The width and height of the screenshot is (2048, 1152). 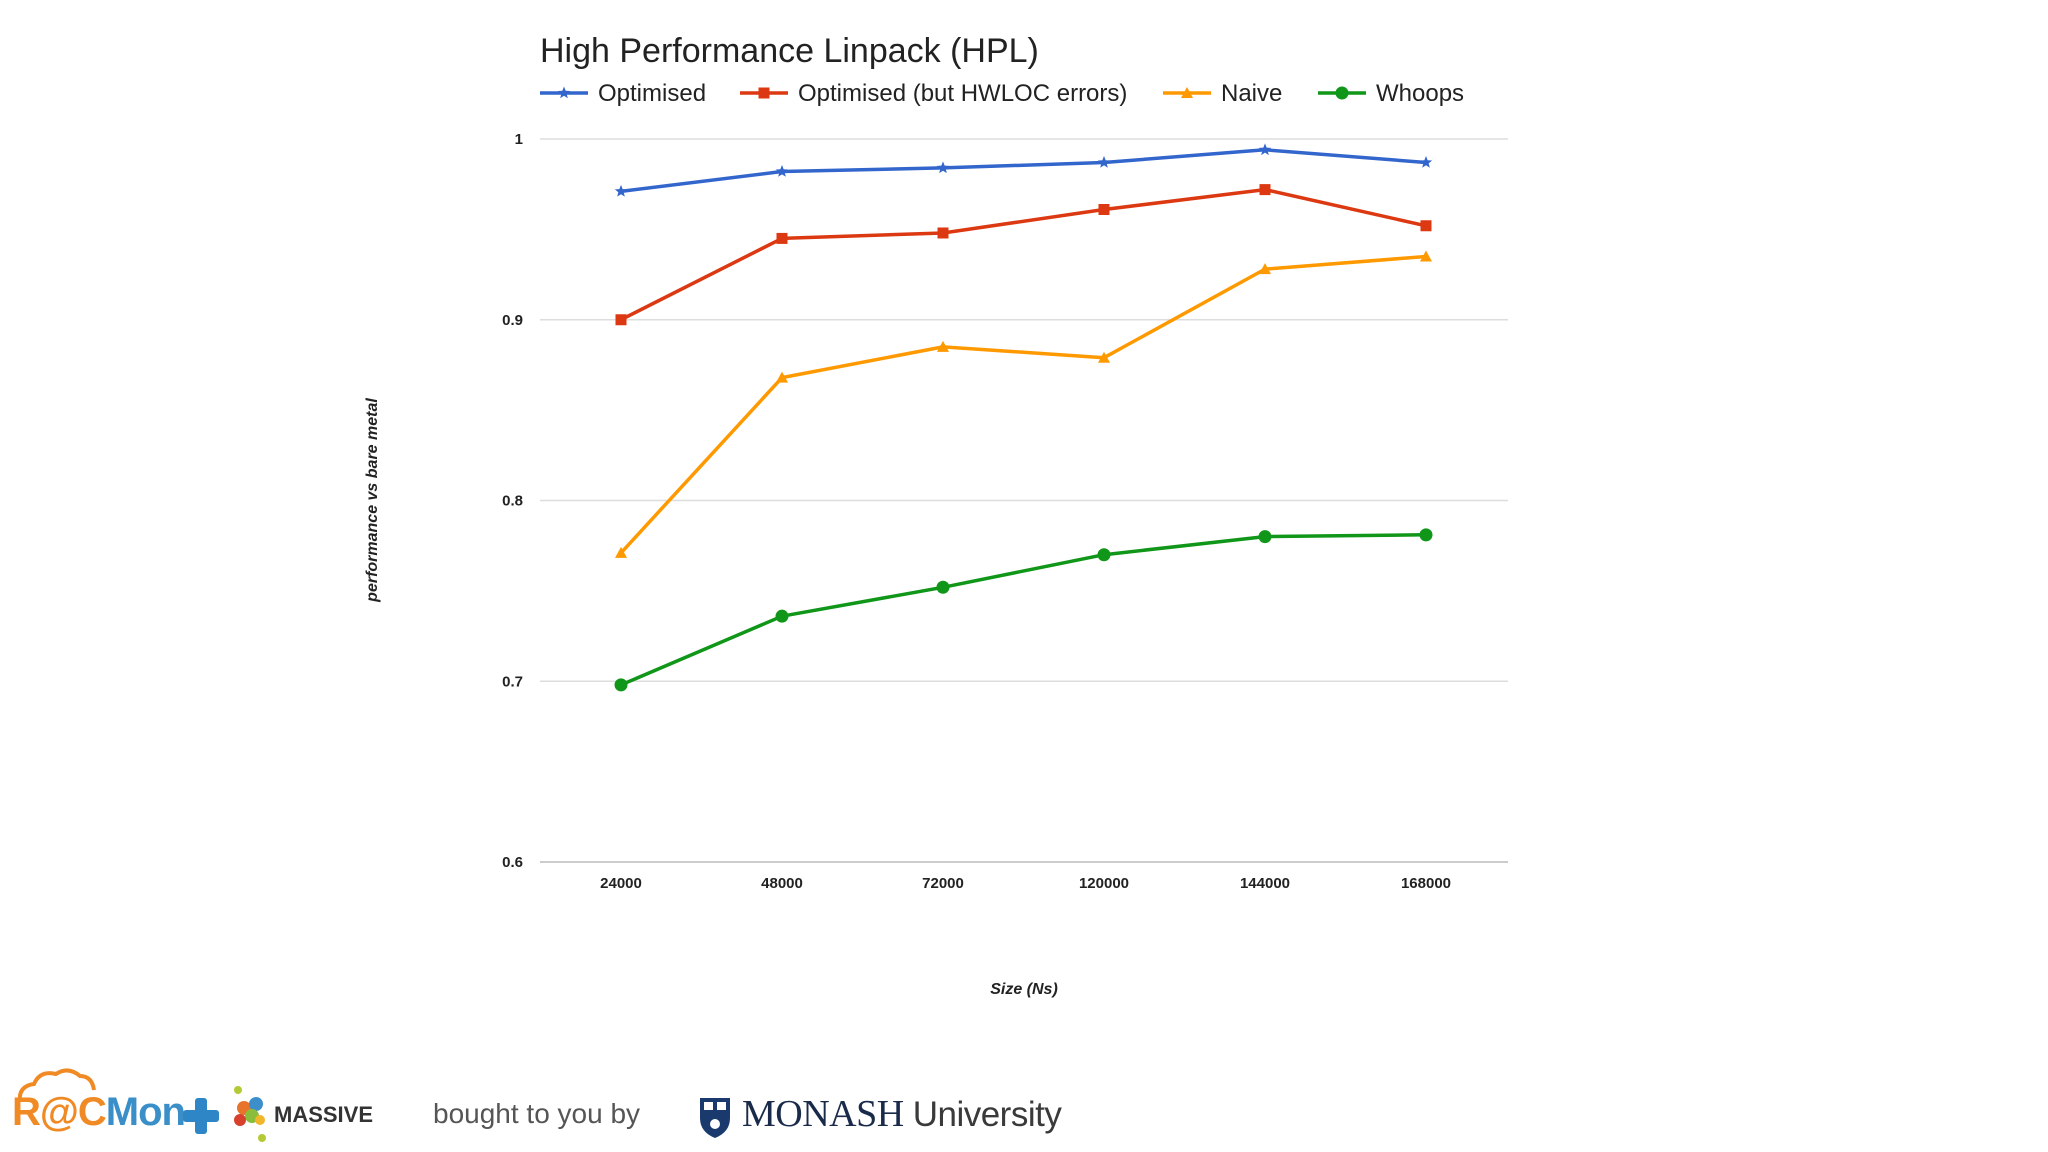 I want to click on legend-label: Optimised, so click(x=652, y=93).